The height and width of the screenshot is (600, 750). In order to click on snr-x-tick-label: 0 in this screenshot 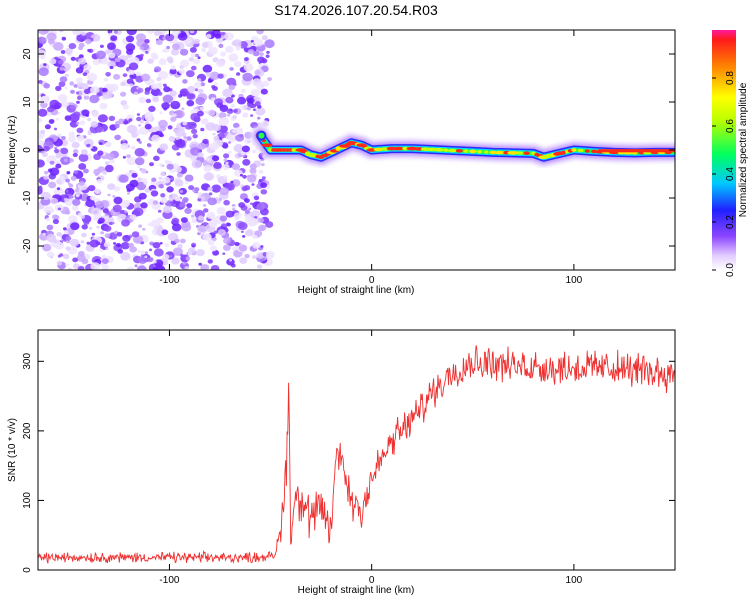, I will do `click(372, 580)`.